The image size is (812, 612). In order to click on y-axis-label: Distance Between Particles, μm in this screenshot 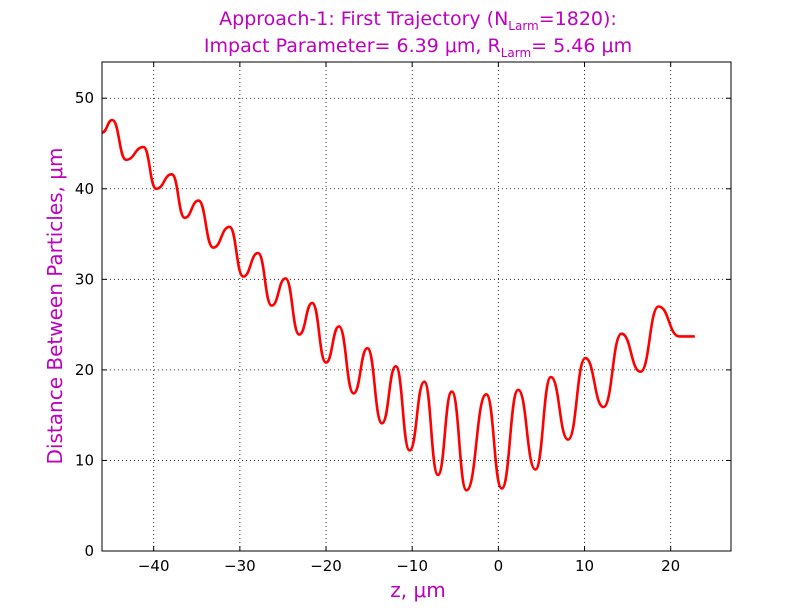, I will do `click(55, 306)`.